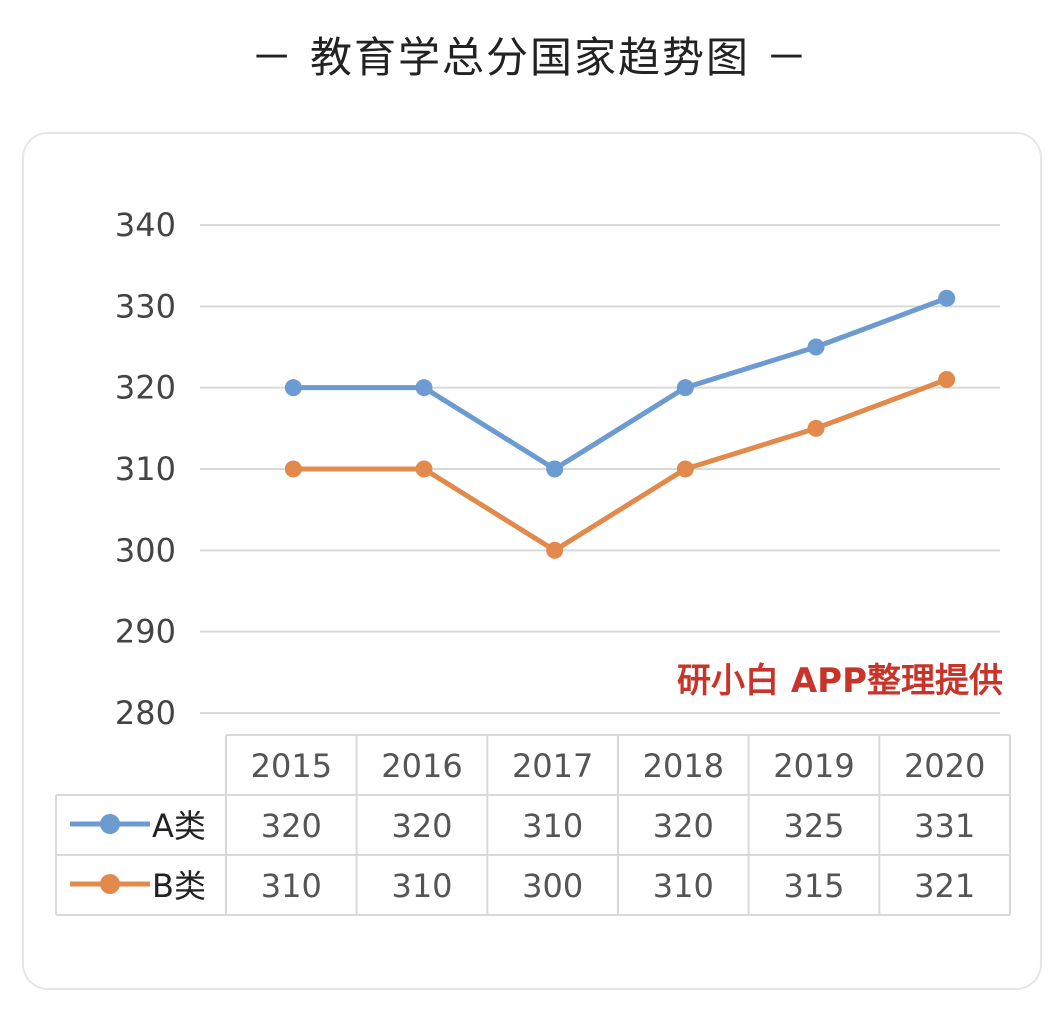 The image size is (1060, 1010). I want to click on y-tick-label: 300, so click(145, 550).